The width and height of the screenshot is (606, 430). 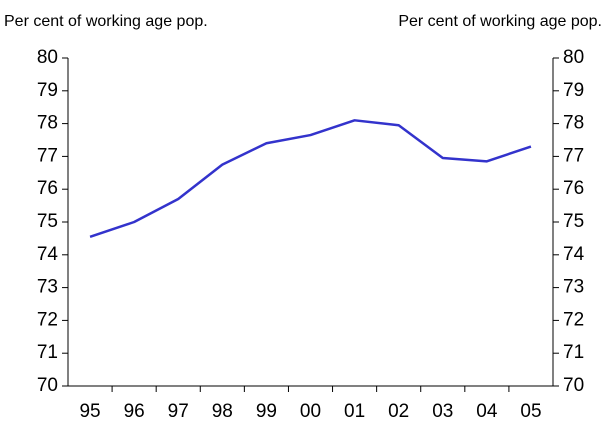 What do you see at coordinates (573, 221) in the screenshot?
I see `y2-tick-label: 75` at bounding box center [573, 221].